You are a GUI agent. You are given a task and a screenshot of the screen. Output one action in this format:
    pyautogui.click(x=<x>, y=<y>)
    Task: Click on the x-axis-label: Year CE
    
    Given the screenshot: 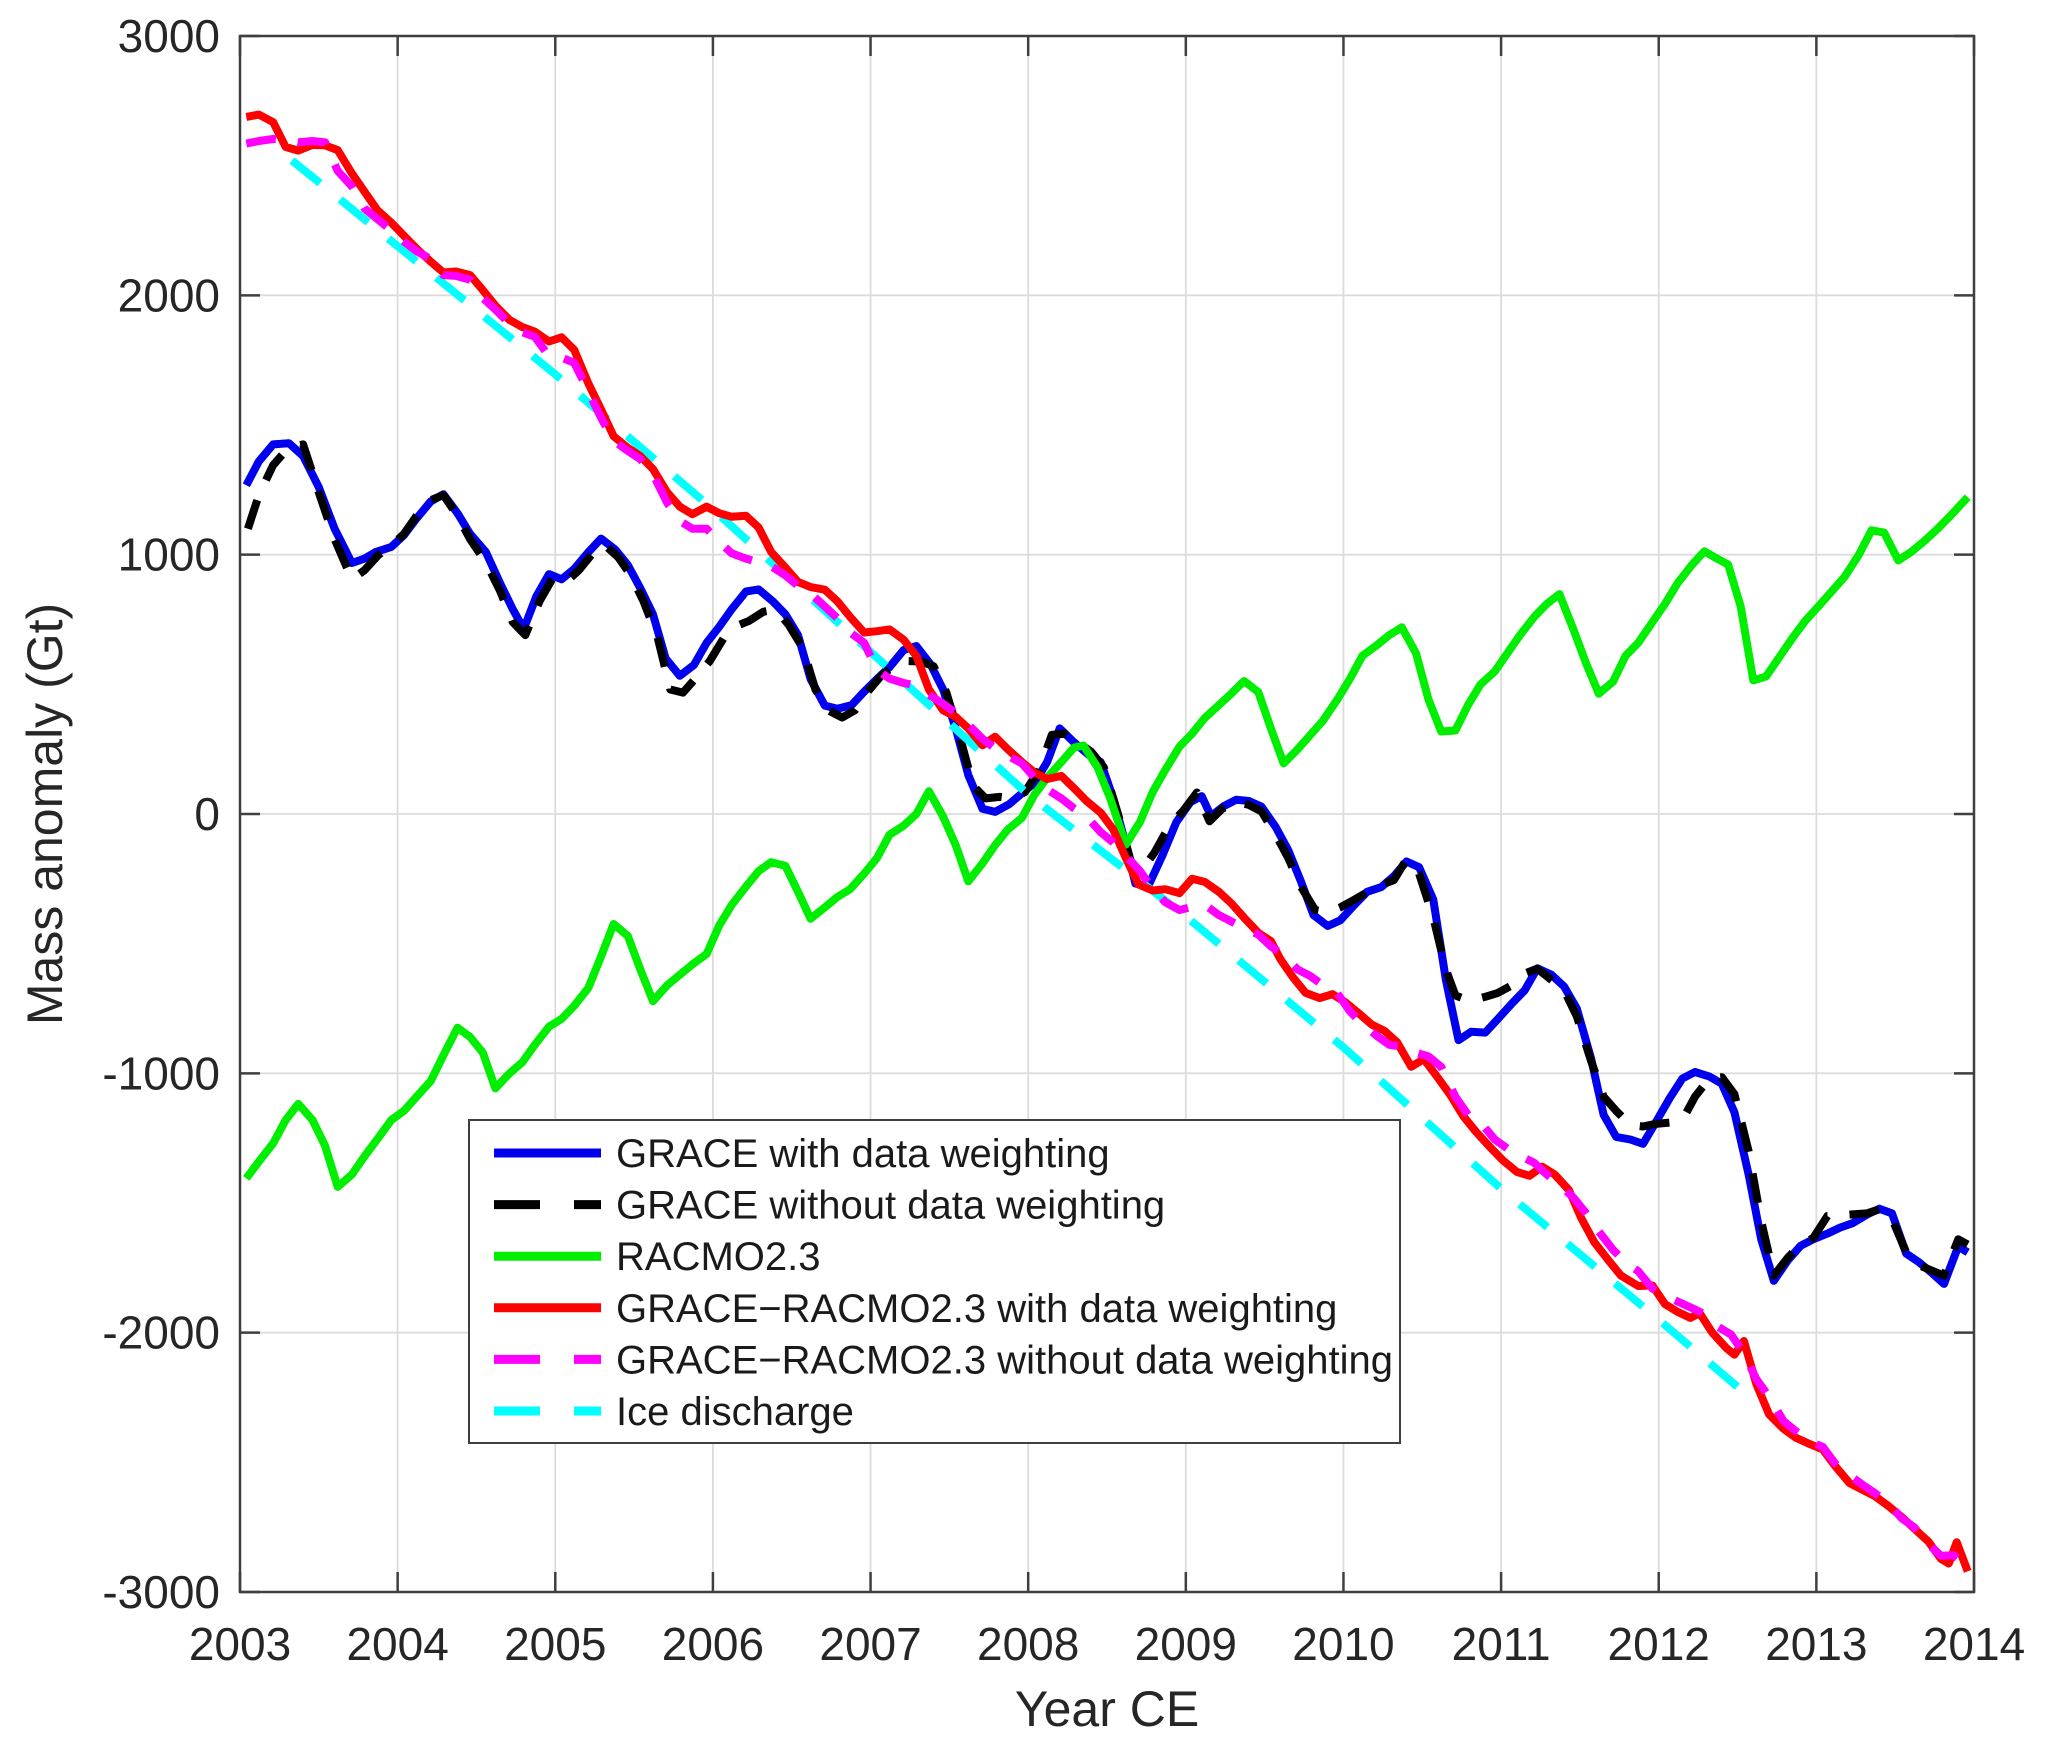 What is the action you would take?
    pyautogui.click(x=1107, y=1709)
    